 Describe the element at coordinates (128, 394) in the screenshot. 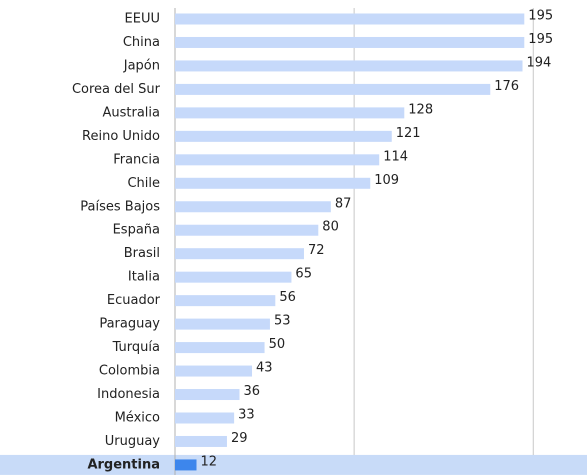

I see `y-tick-label: Indonesia` at that location.